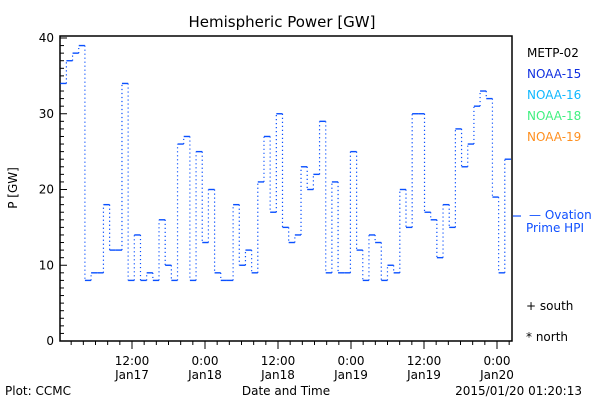 The width and height of the screenshot is (600, 404). I want to click on ovation-label-line1: — Ovation, so click(560, 215).